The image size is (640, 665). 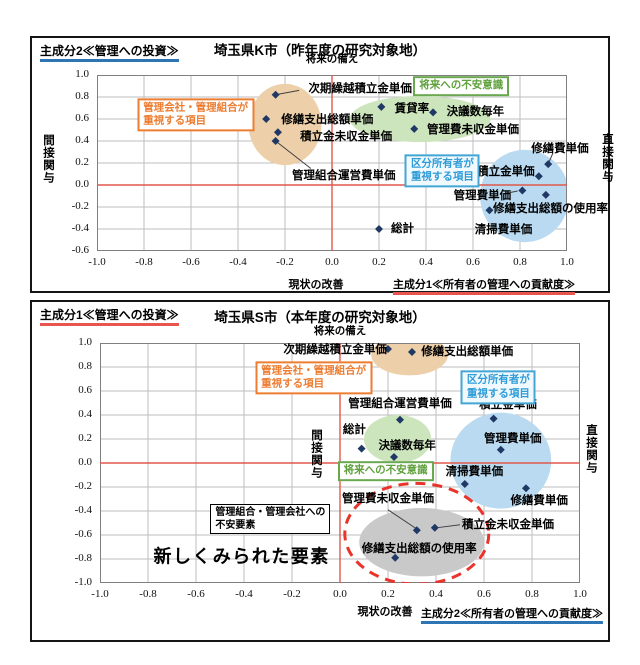 I want to click on managers-priority-callout: 管理会社・管理組合が 重視する項目, so click(x=314, y=378).